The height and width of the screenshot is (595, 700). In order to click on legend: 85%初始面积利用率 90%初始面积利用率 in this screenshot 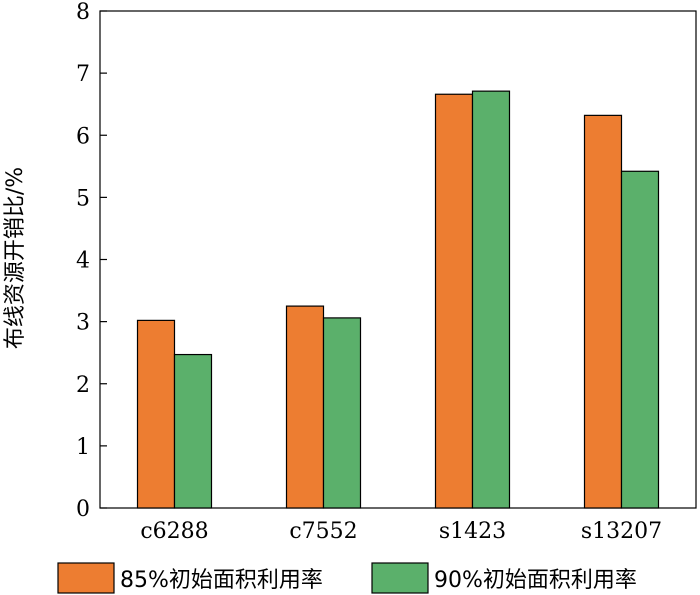, I will do `click(347, 578)`.